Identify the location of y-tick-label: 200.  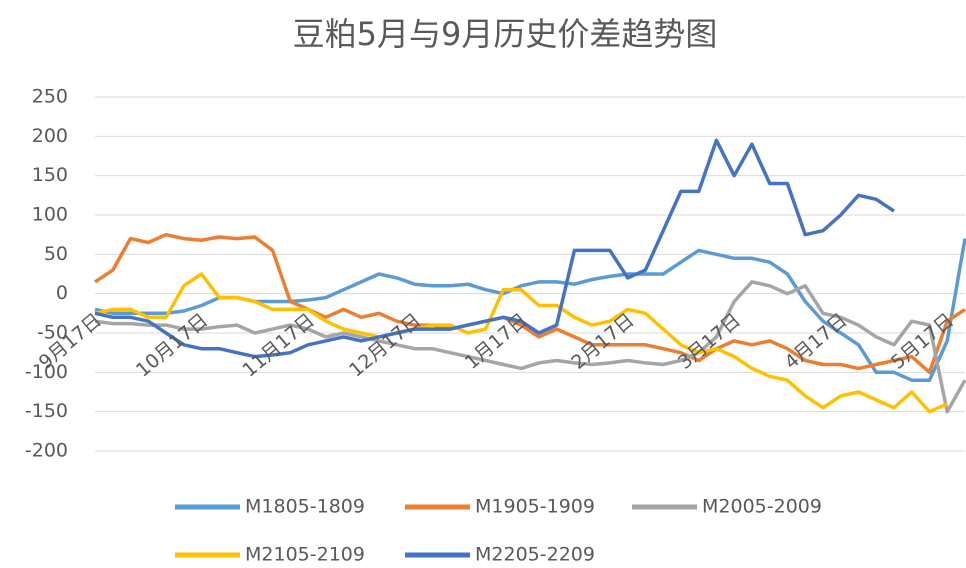
(50, 136).